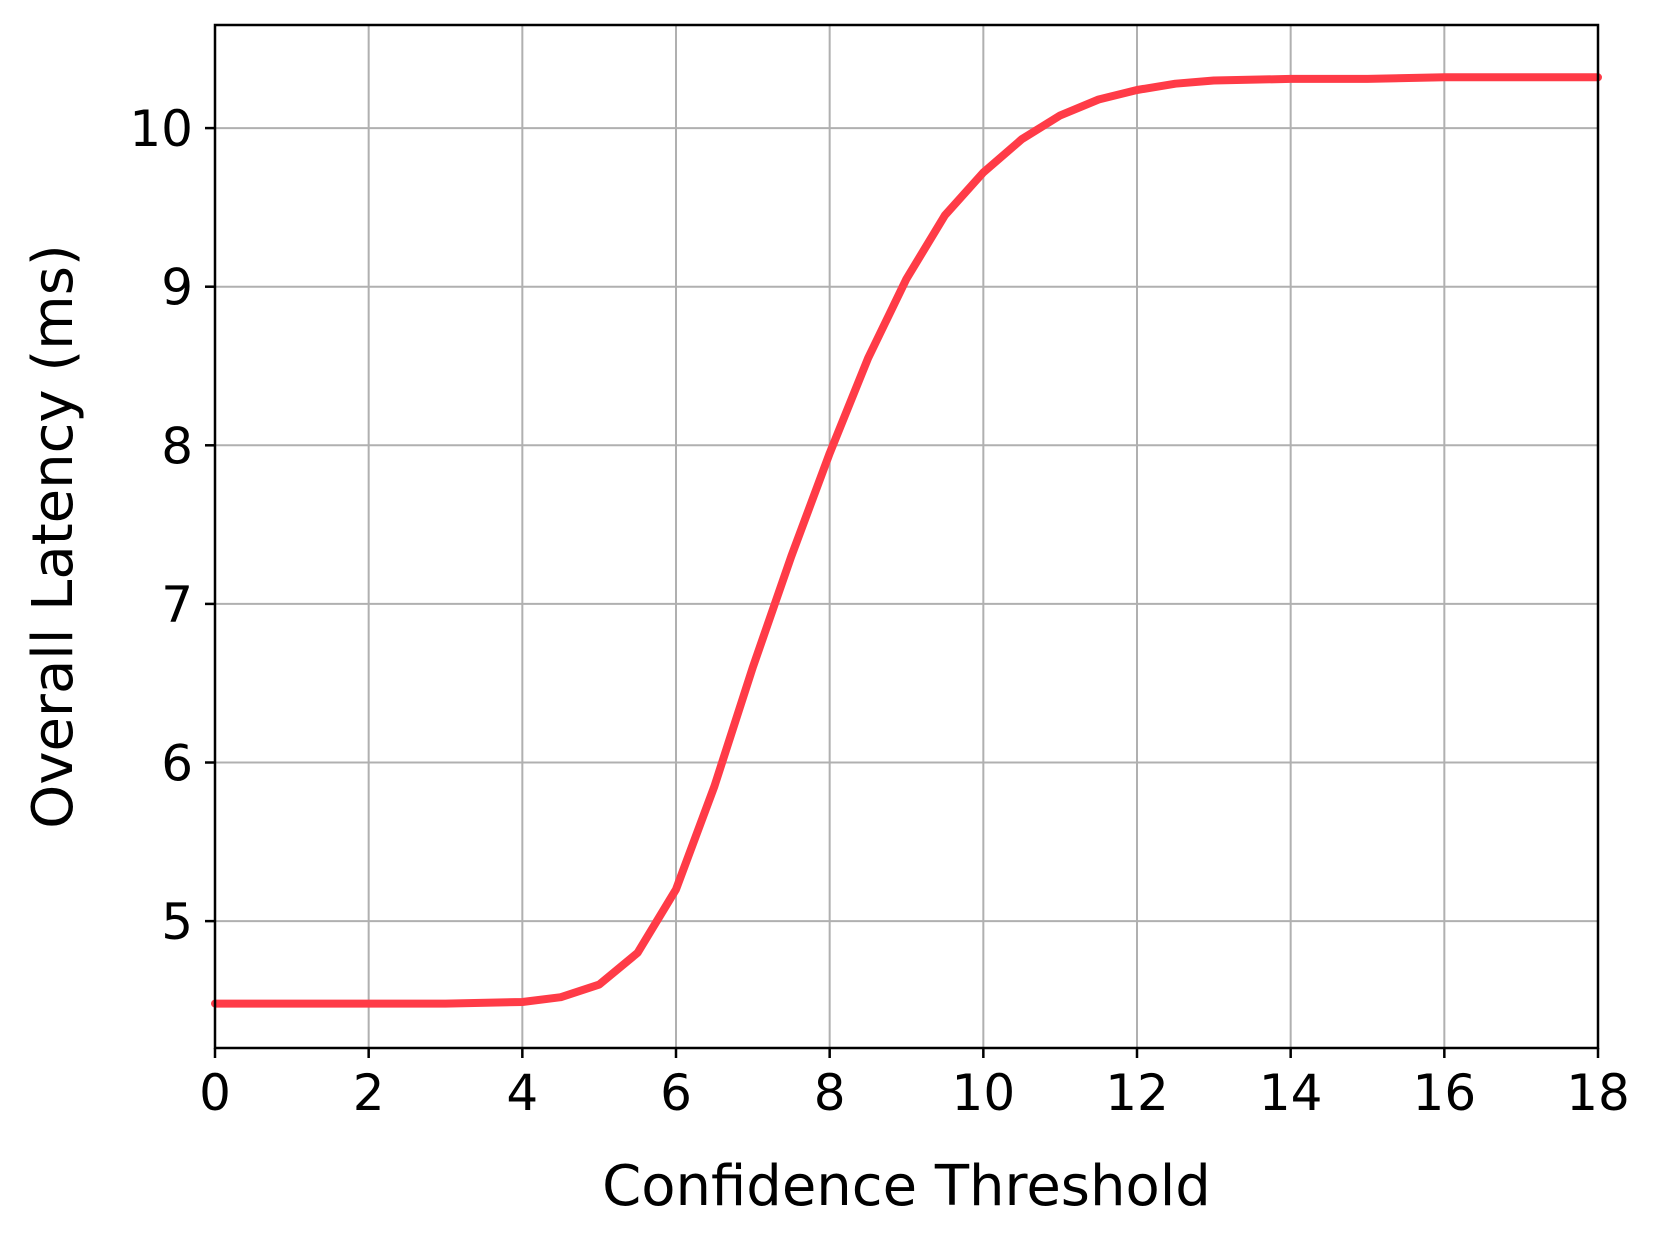 The width and height of the screenshot is (1660, 1239). What do you see at coordinates (830, 1093) in the screenshot?
I see `x-tick-label: 8` at bounding box center [830, 1093].